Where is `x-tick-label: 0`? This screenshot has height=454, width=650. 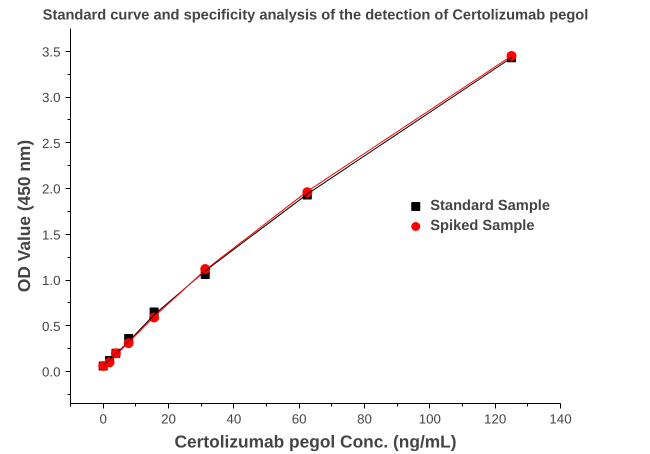 x-tick-label: 0 is located at coordinates (103, 419).